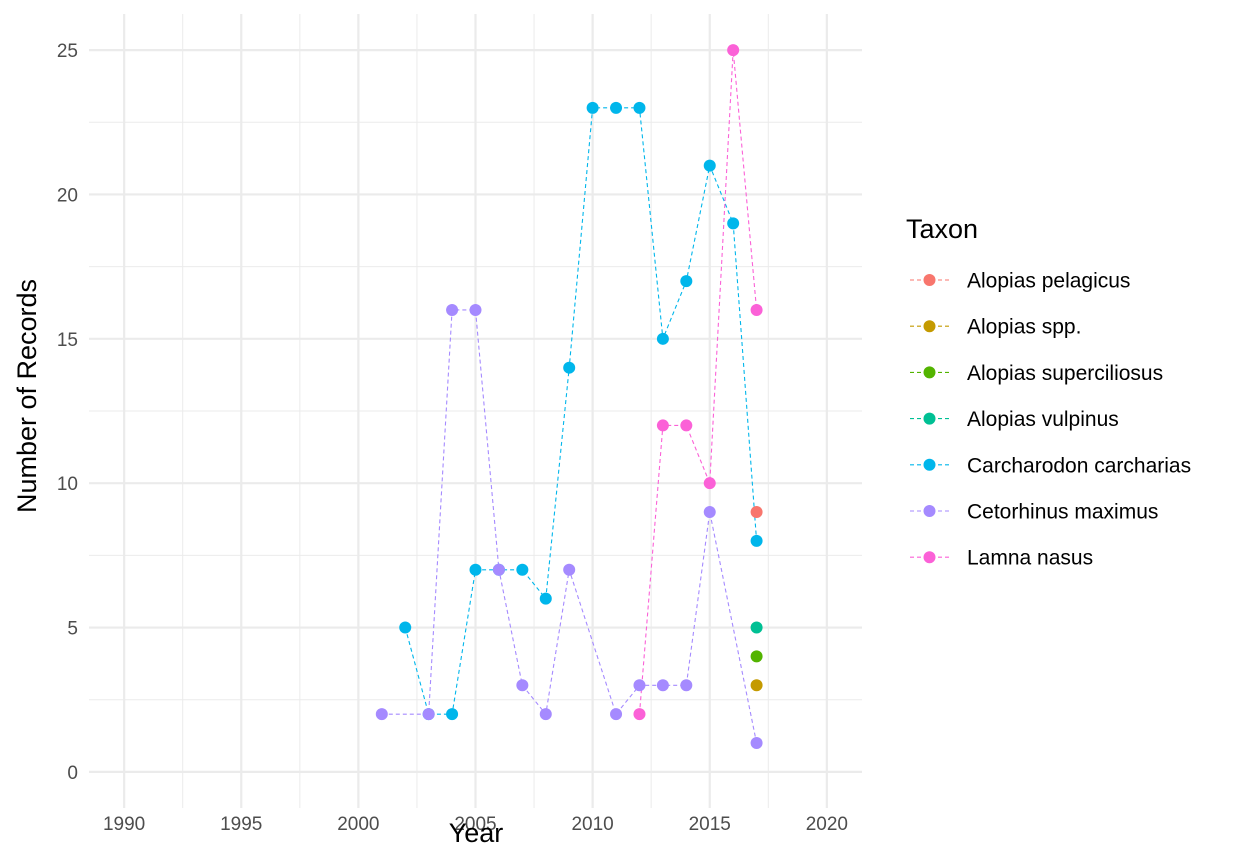 The height and width of the screenshot is (865, 1248). What do you see at coordinates (358, 824) in the screenshot?
I see `x-tick-label: 2000` at bounding box center [358, 824].